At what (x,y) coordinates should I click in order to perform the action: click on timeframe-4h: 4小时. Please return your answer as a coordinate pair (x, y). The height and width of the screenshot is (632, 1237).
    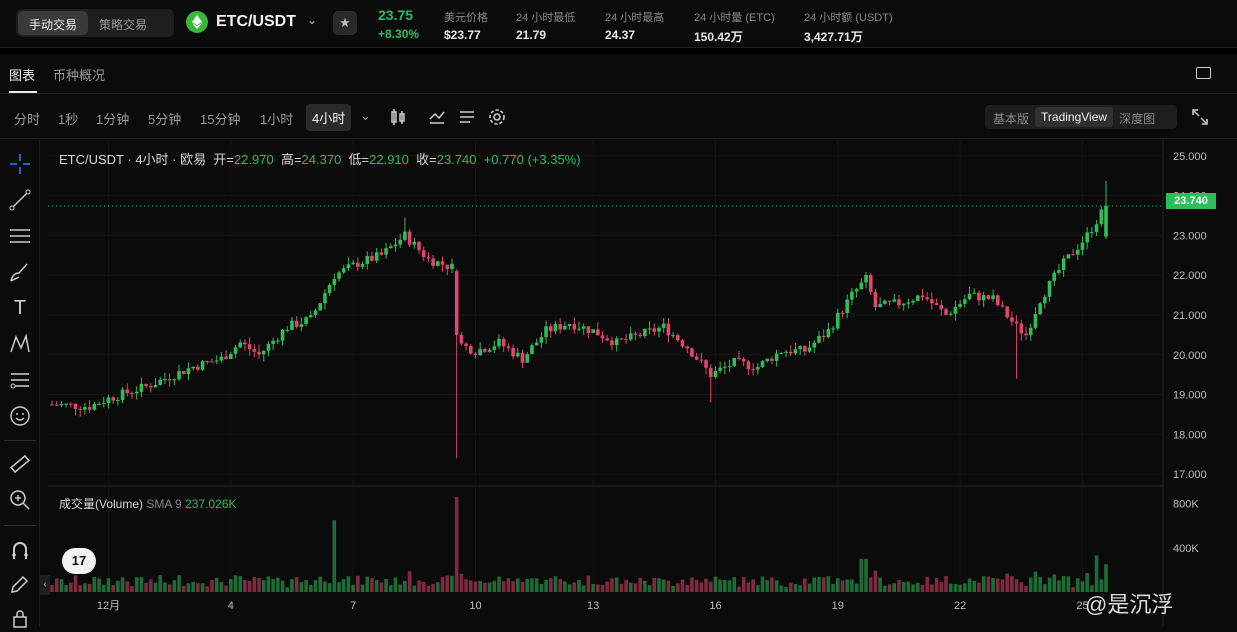
    Looking at the image, I should click on (329, 117).